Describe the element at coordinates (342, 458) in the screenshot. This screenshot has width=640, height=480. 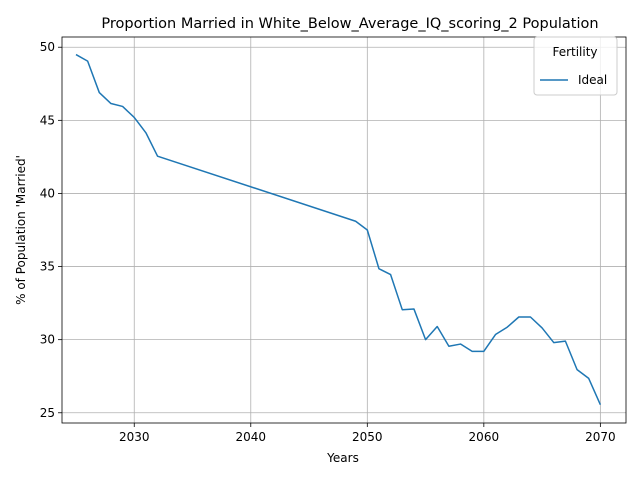
I see `x-axis-label: Years` at that location.